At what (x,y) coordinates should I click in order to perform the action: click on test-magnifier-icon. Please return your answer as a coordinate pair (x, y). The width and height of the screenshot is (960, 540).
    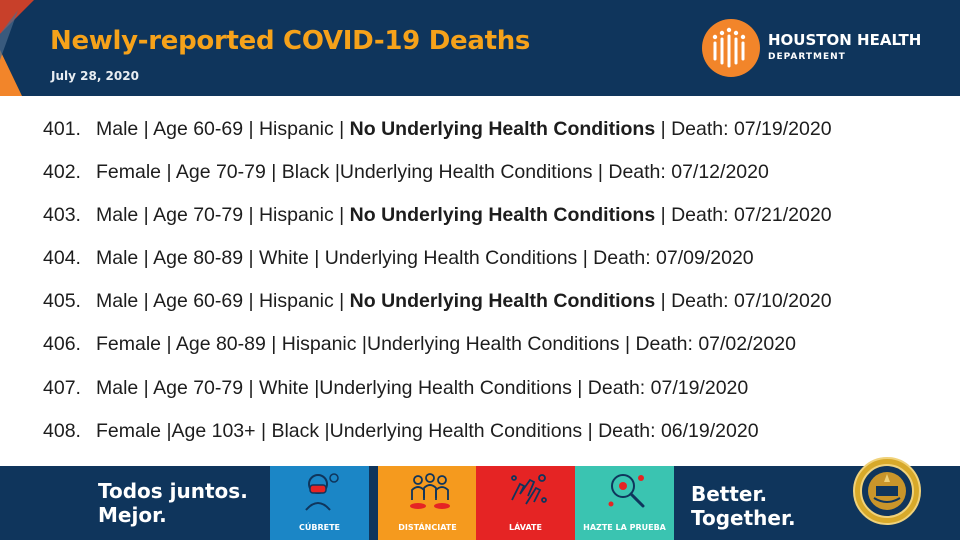
    Looking at the image, I should click on (626, 491).